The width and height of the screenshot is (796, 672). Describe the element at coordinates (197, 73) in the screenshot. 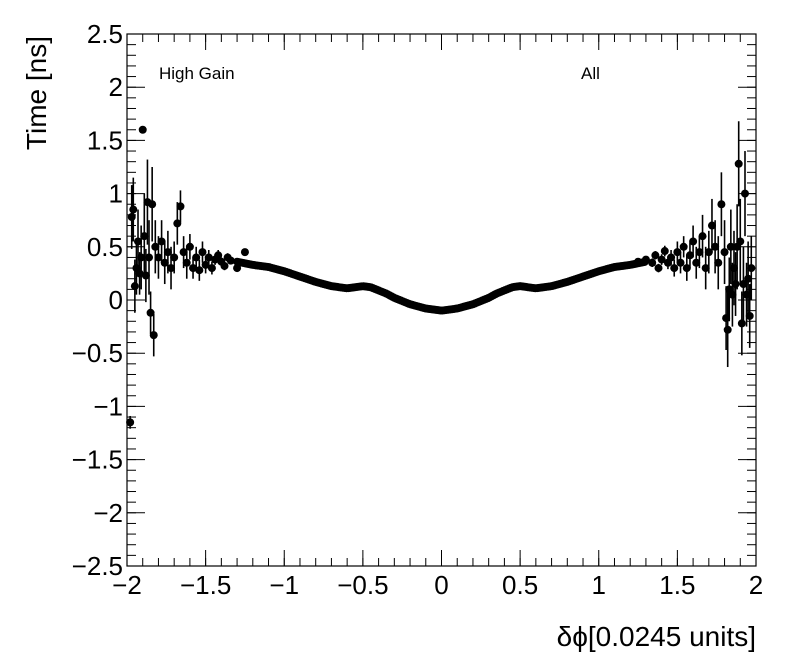

I see `annotation-high-gain: High Gain` at that location.